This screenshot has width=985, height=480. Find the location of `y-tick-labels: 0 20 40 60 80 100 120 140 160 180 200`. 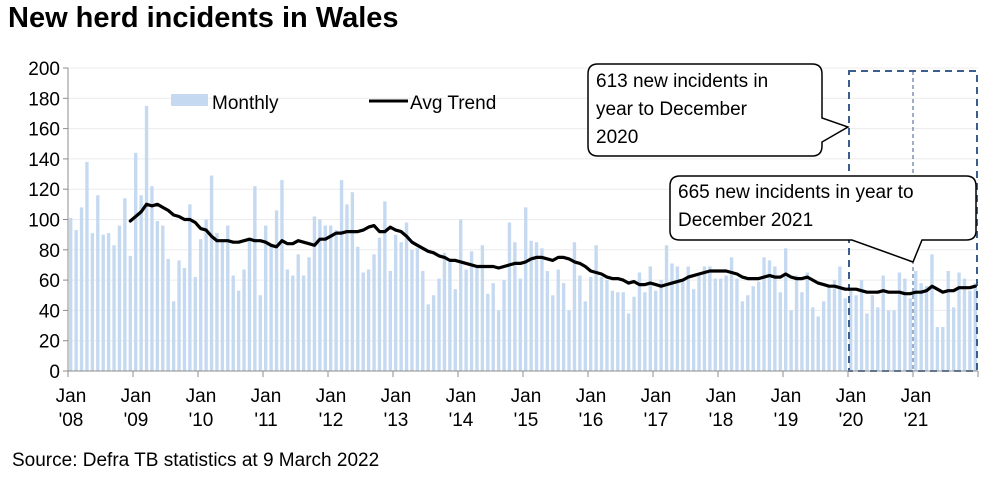

y-tick-labels: 0 20 40 60 80 100 120 140 160 180 200 is located at coordinates (44, 221).